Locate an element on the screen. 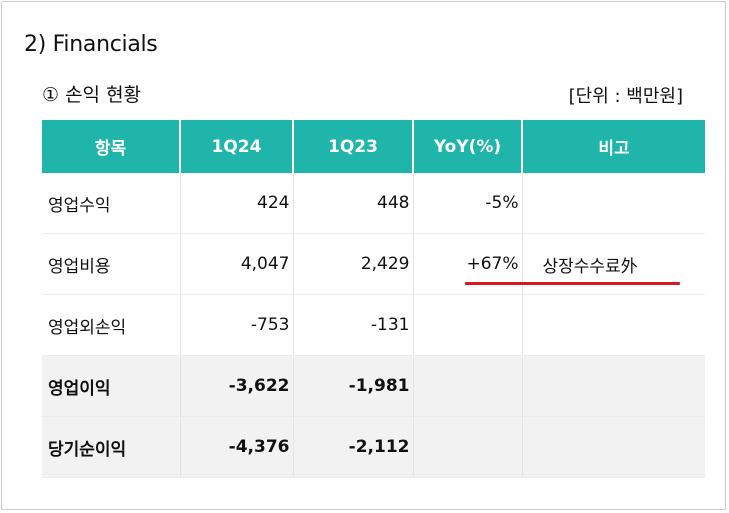 This screenshot has width=729, height=513. row-1q23: -2,112 is located at coordinates (353, 447).